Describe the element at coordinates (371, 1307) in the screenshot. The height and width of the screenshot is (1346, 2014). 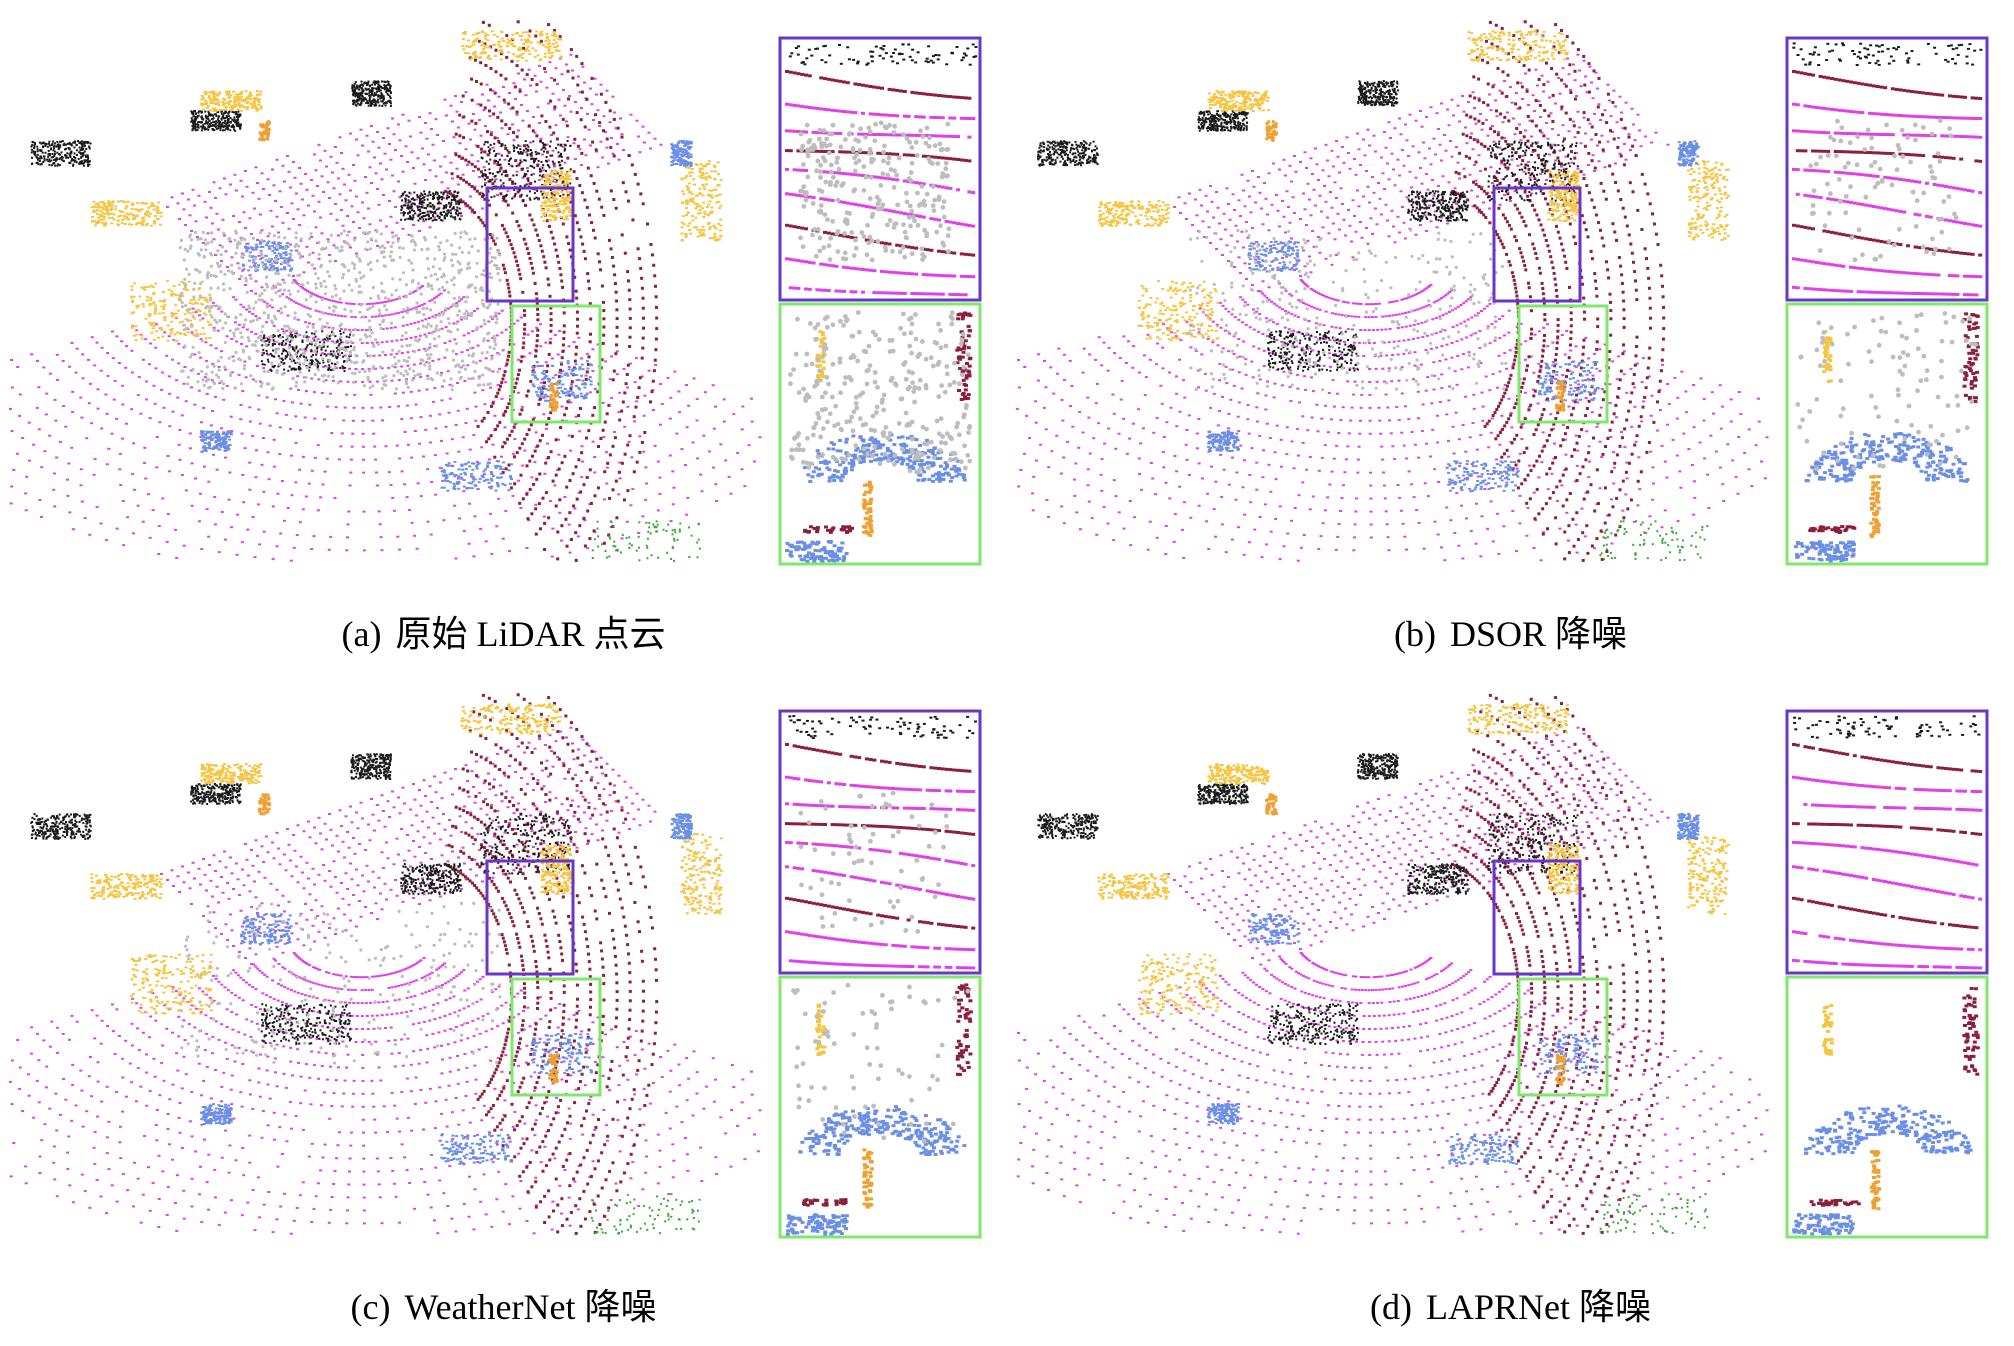
I see `panel-caption-label: (c)` at that location.